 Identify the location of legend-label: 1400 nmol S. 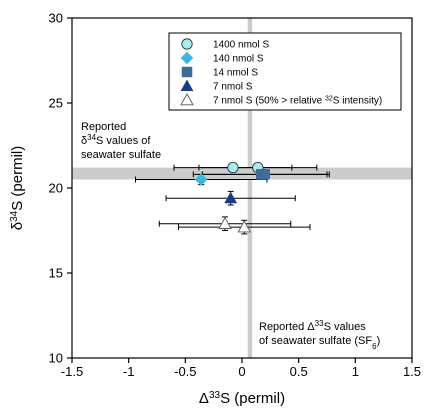
(241, 45).